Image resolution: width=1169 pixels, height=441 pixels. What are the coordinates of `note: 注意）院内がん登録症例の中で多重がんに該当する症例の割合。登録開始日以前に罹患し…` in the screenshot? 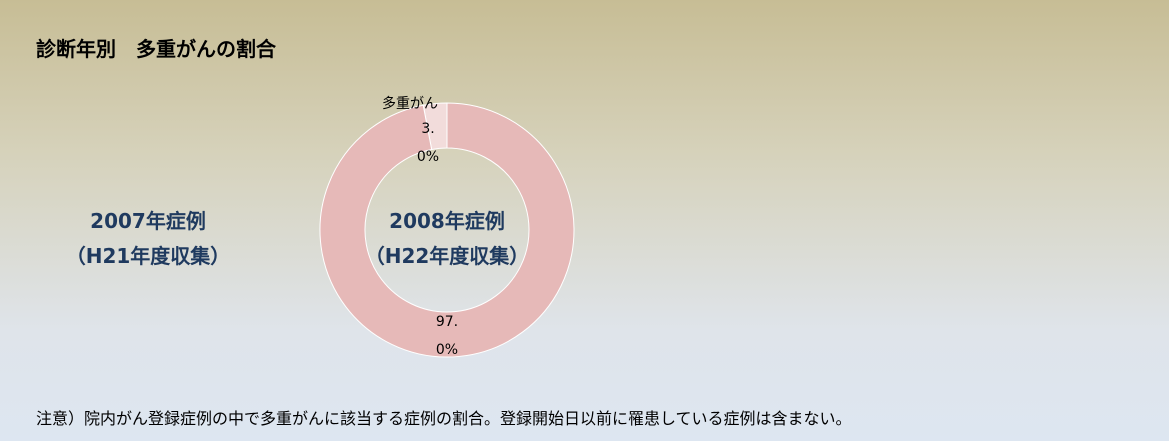 It's located at (444, 418).